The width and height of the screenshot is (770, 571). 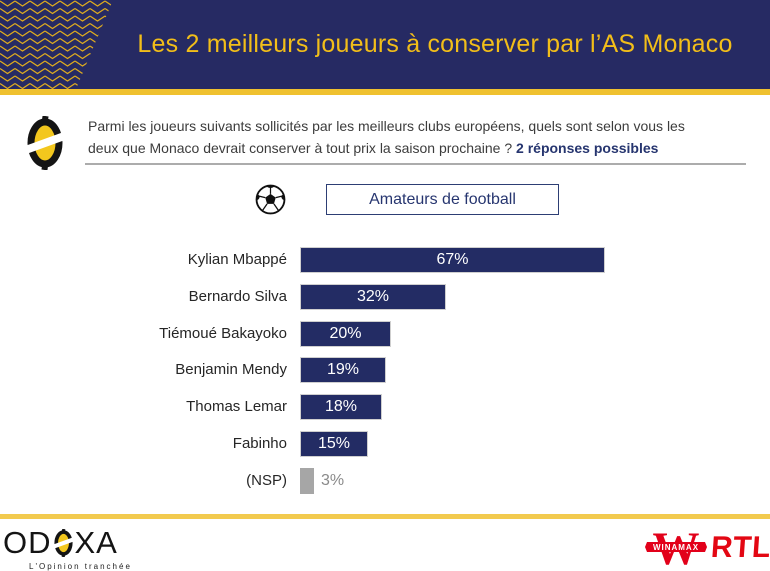 I want to click on odoxa-wordmark: OD XA, so click(x=67, y=543).